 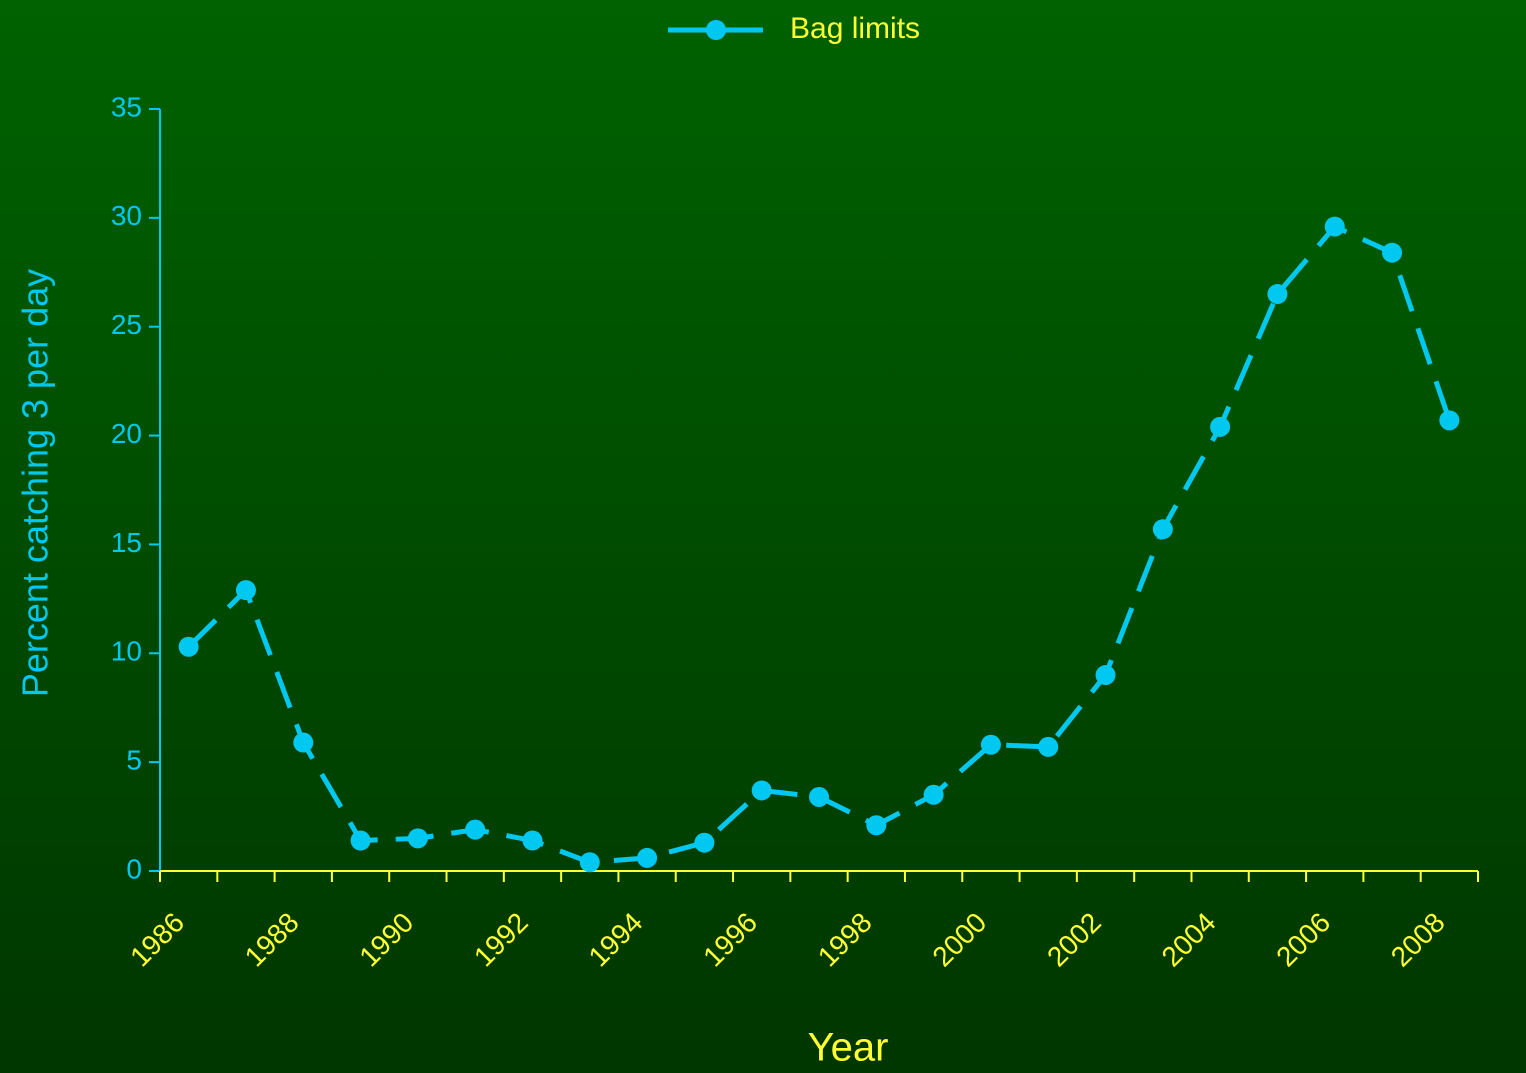 What do you see at coordinates (126, 433) in the screenshot?
I see `y-tick-label: 20` at bounding box center [126, 433].